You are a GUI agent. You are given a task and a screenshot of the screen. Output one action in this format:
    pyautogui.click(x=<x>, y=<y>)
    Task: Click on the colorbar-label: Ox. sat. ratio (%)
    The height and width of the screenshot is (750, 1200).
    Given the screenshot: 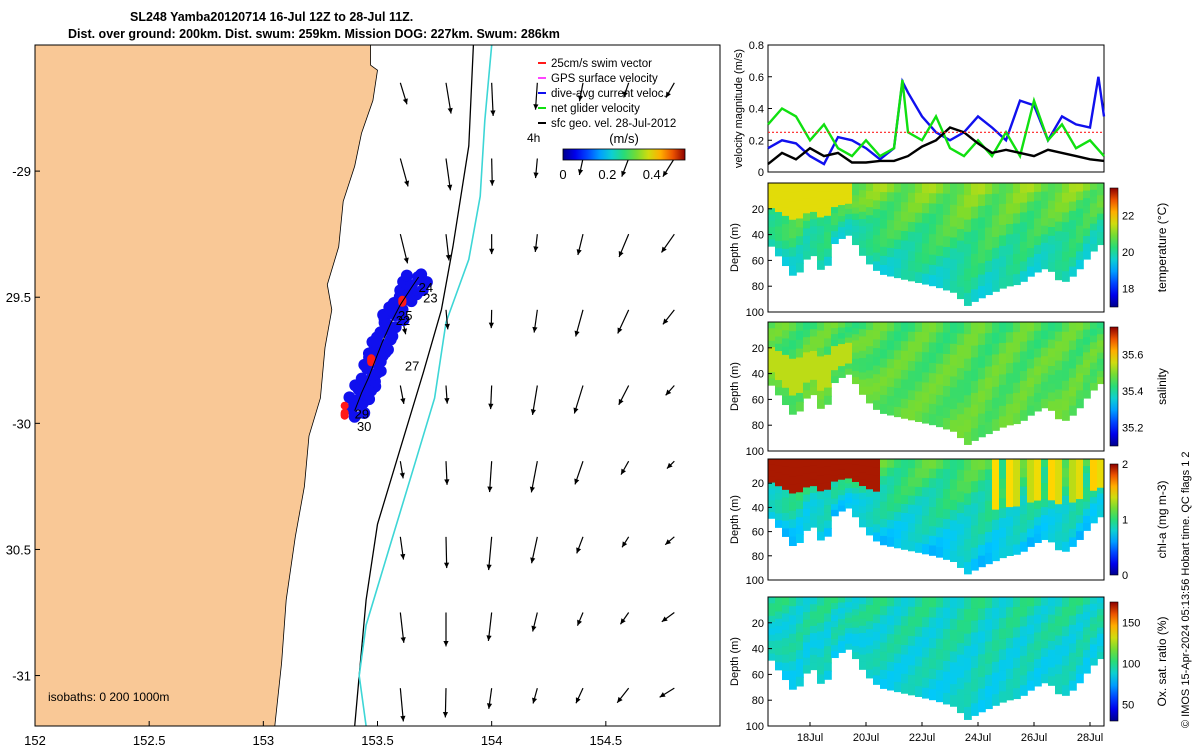 What is the action you would take?
    pyautogui.click(x=1162, y=661)
    